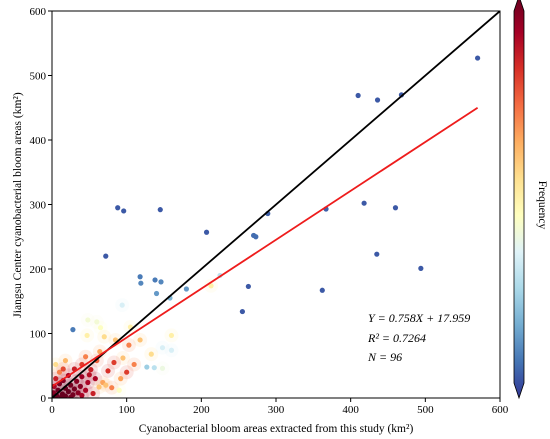  I want to click on n-annotation: N = 96, so click(384, 357).